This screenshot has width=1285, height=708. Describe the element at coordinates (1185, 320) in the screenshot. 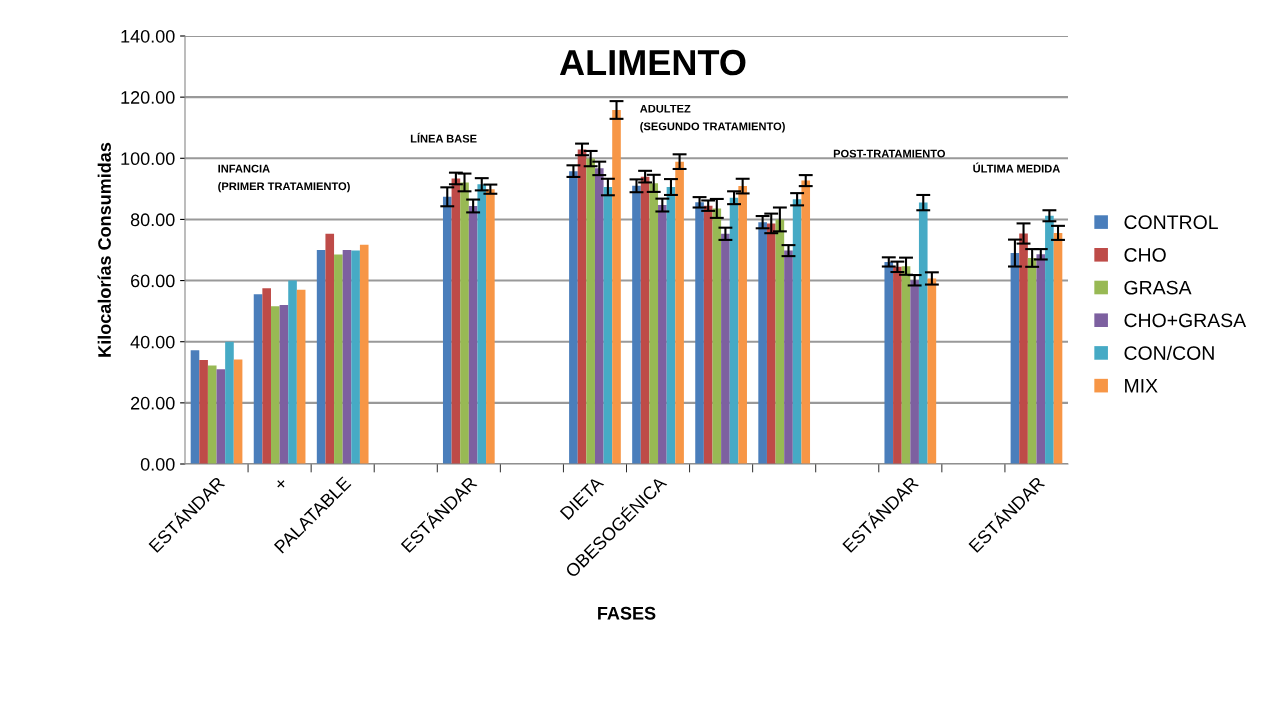

I see `legend-label: CHO+GRASA` at that location.